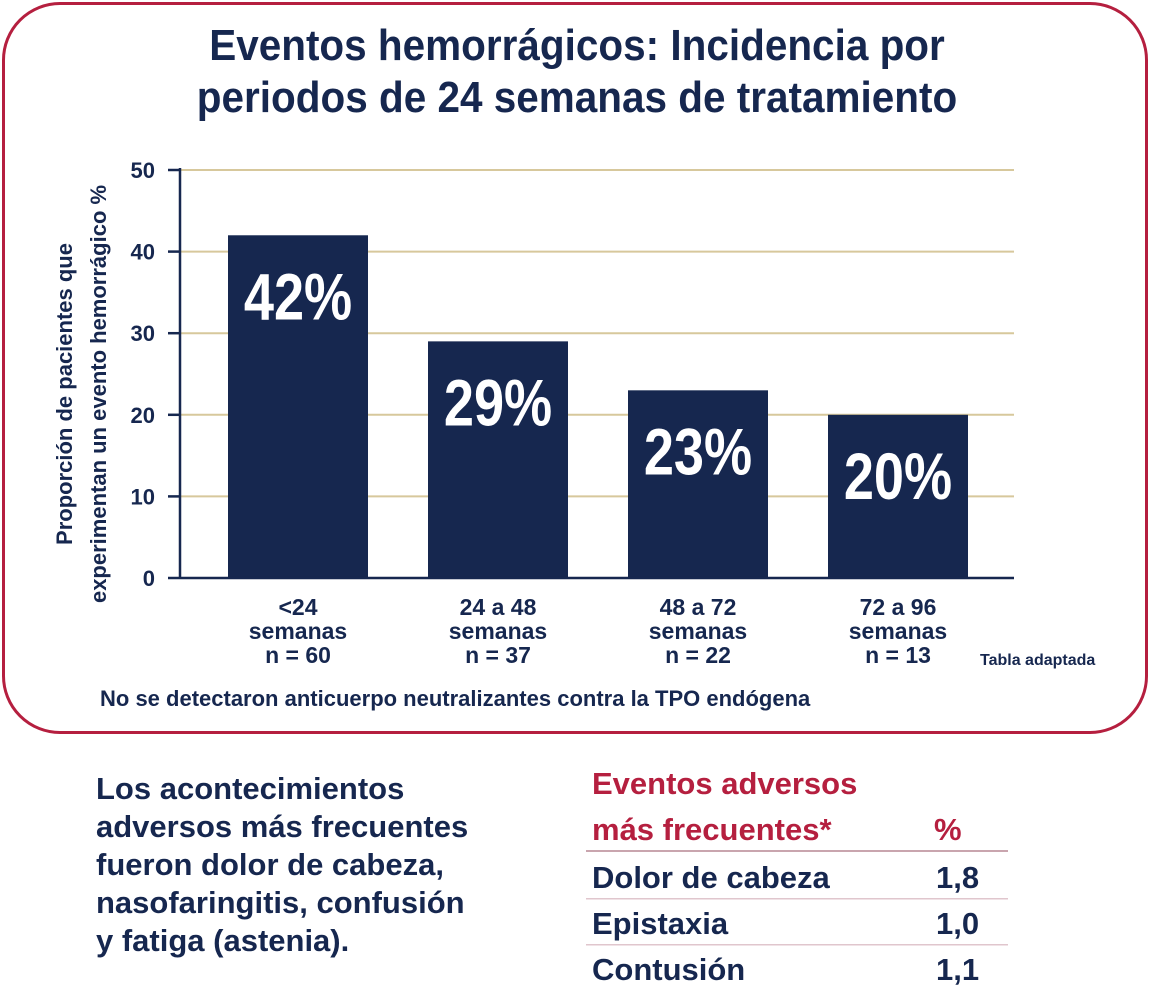 This screenshot has height=995, width=1154. Describe the element at coordinates (298, 655) in the screenshot. I see `x-tick-label: n = 60` at that location.